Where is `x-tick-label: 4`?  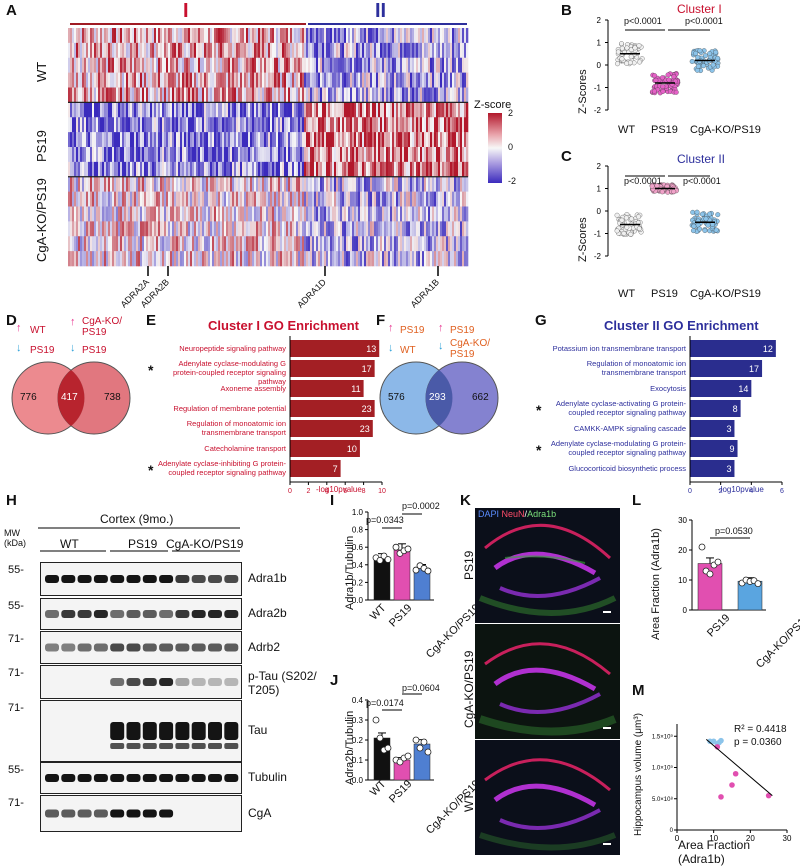 x-tick-label: 4 is located at coordinates (751, 491).